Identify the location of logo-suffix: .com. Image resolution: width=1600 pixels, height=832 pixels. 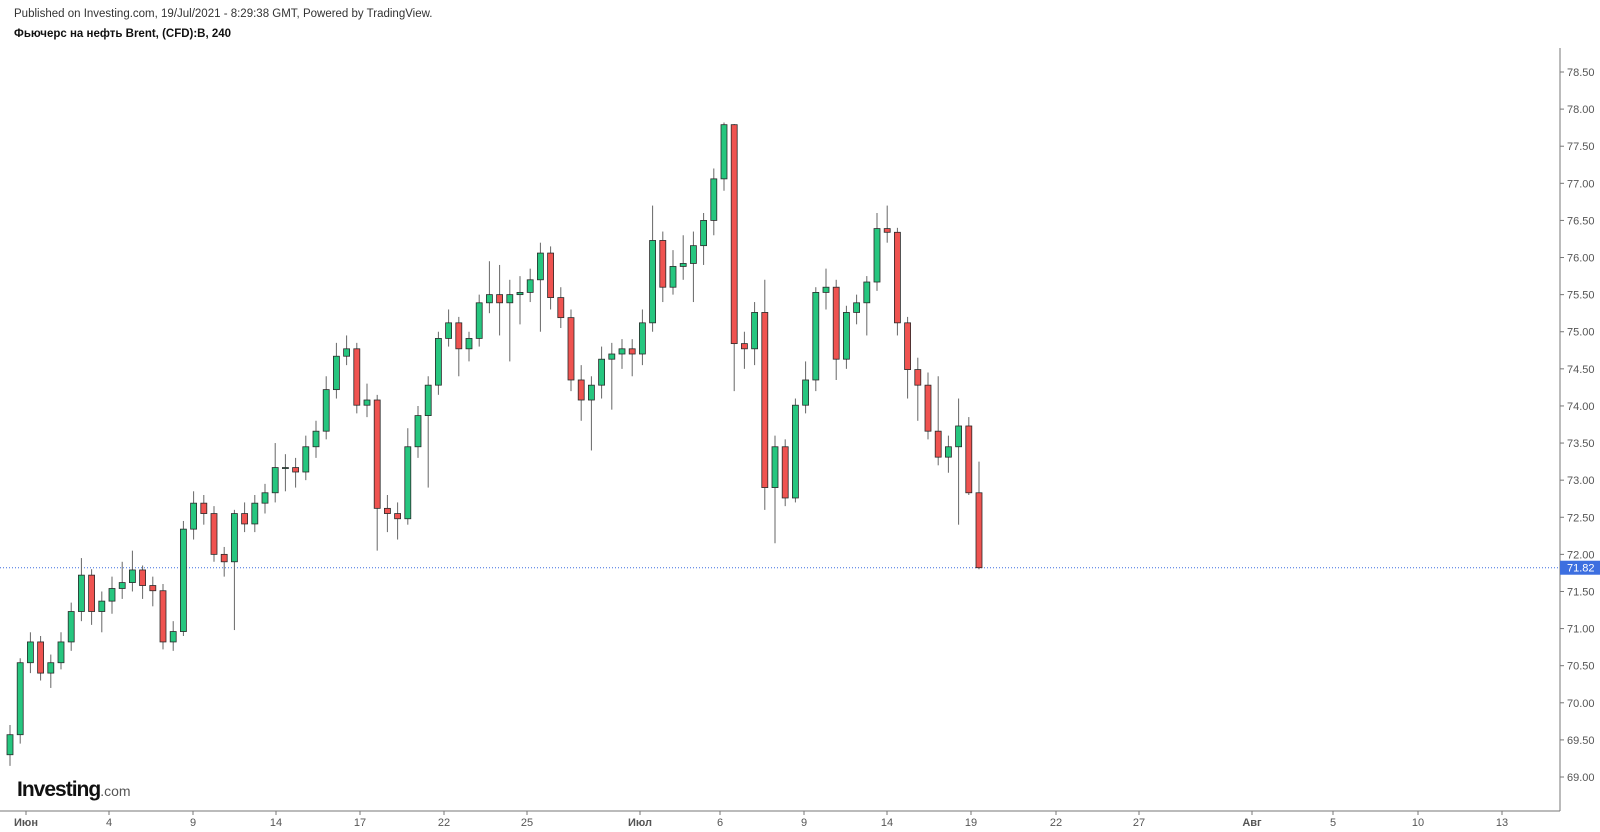
(115, 791).